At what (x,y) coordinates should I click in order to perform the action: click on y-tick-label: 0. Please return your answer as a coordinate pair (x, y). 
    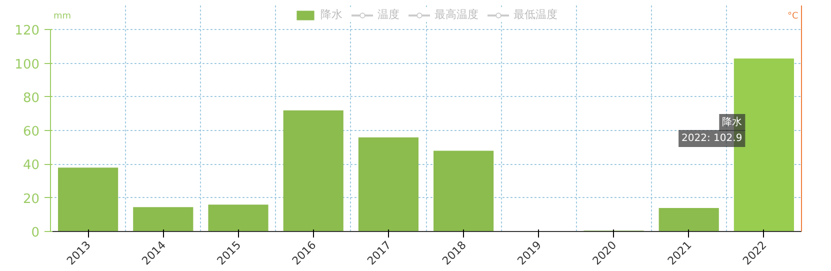
    Looking at the image, I should click on (35, 233).